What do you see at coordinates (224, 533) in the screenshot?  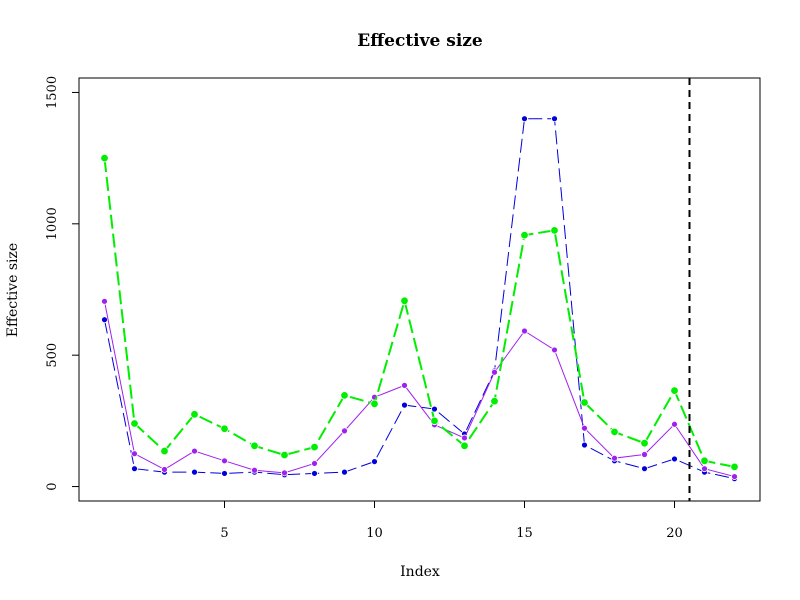 I see `x-tick-label: 5` at bounding box center [224, 533].